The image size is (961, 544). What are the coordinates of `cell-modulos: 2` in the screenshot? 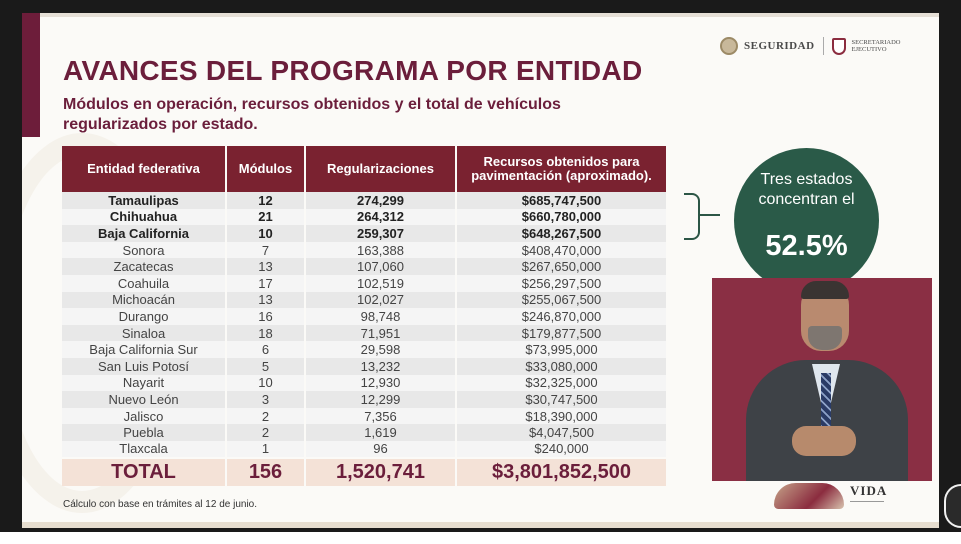 It's located at (266, 416).